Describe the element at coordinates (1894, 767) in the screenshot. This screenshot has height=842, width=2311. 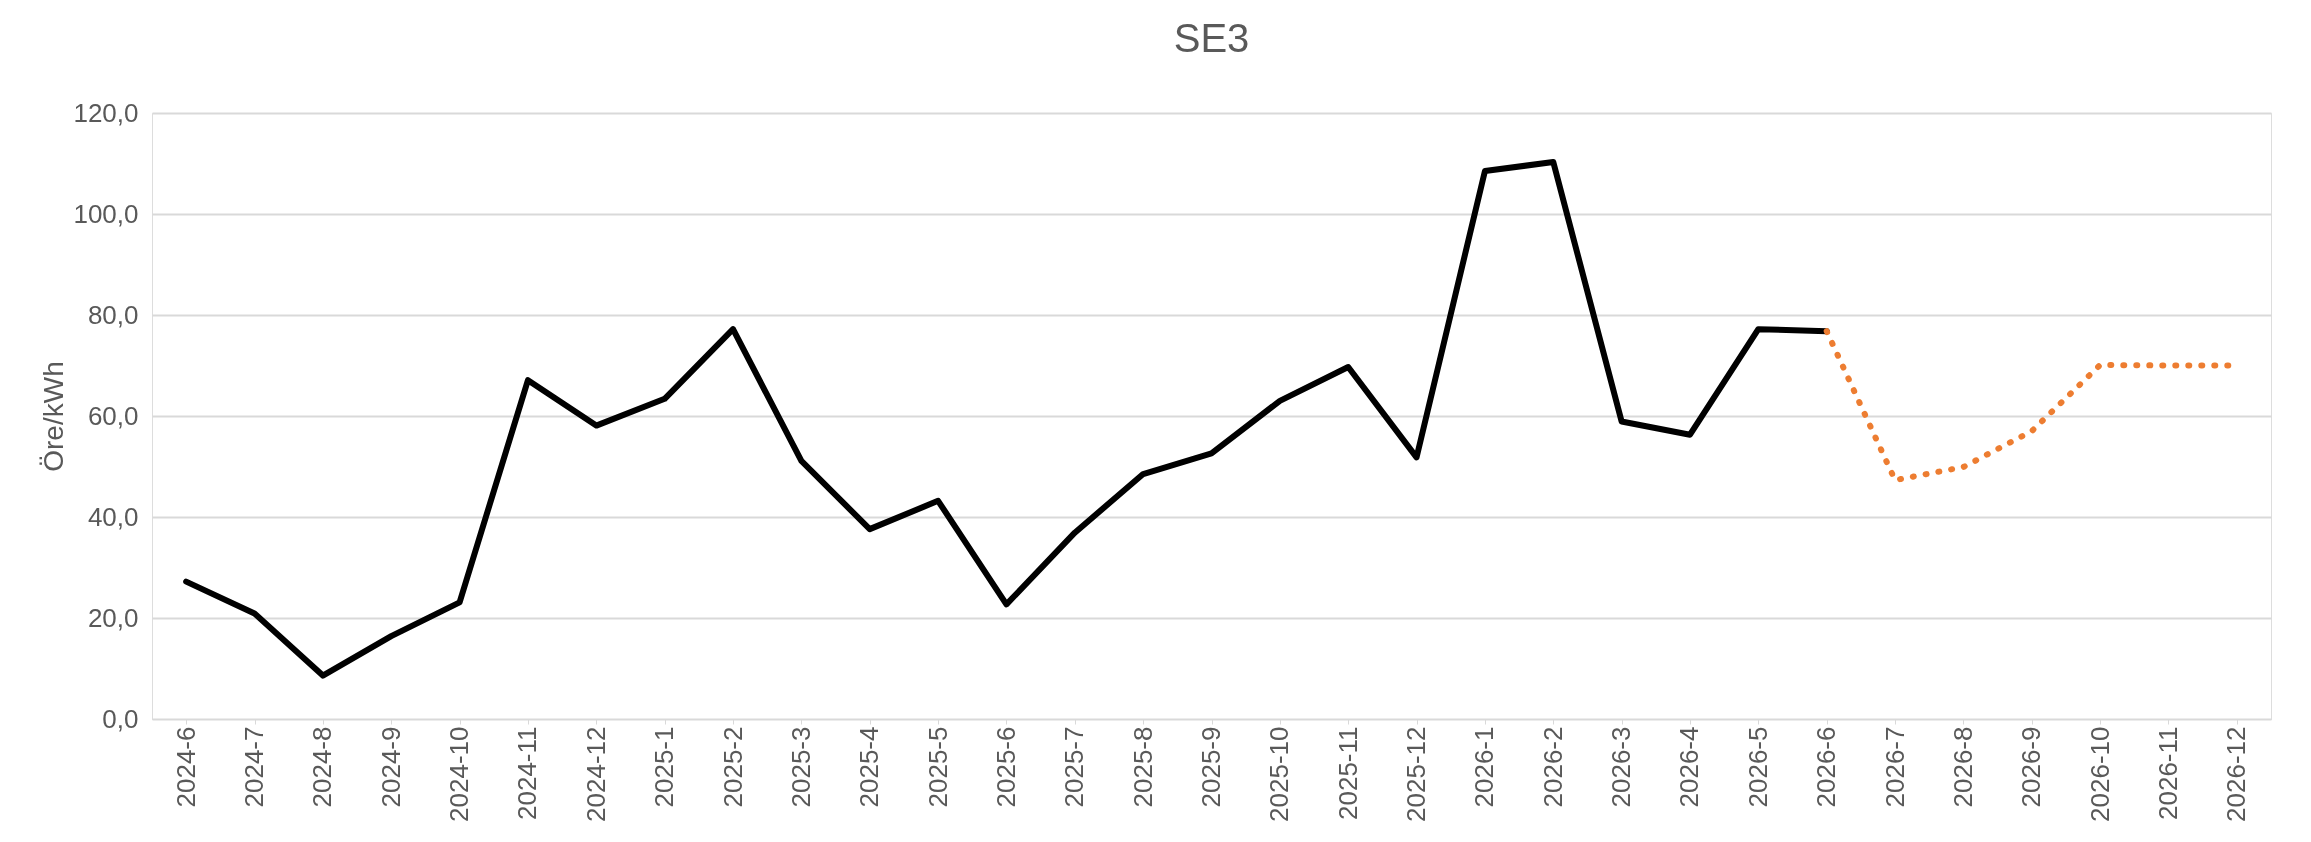
I see `x-tick-label: 2026-7` at that location.